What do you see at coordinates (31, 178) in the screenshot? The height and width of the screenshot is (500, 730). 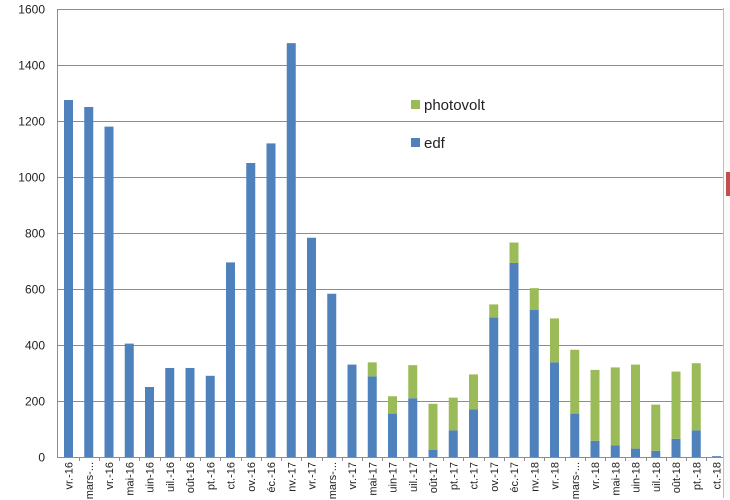 I see `y-tick-label: 1000` at bounding box center [31, 178].